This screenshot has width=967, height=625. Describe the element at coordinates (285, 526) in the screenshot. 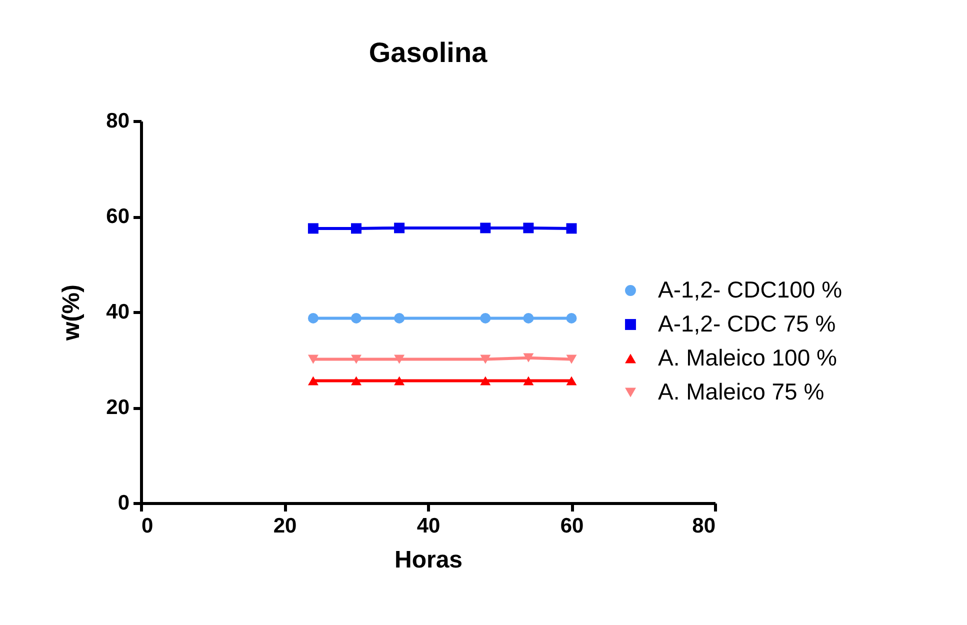

I see `x-tick-label: 20` at that location.